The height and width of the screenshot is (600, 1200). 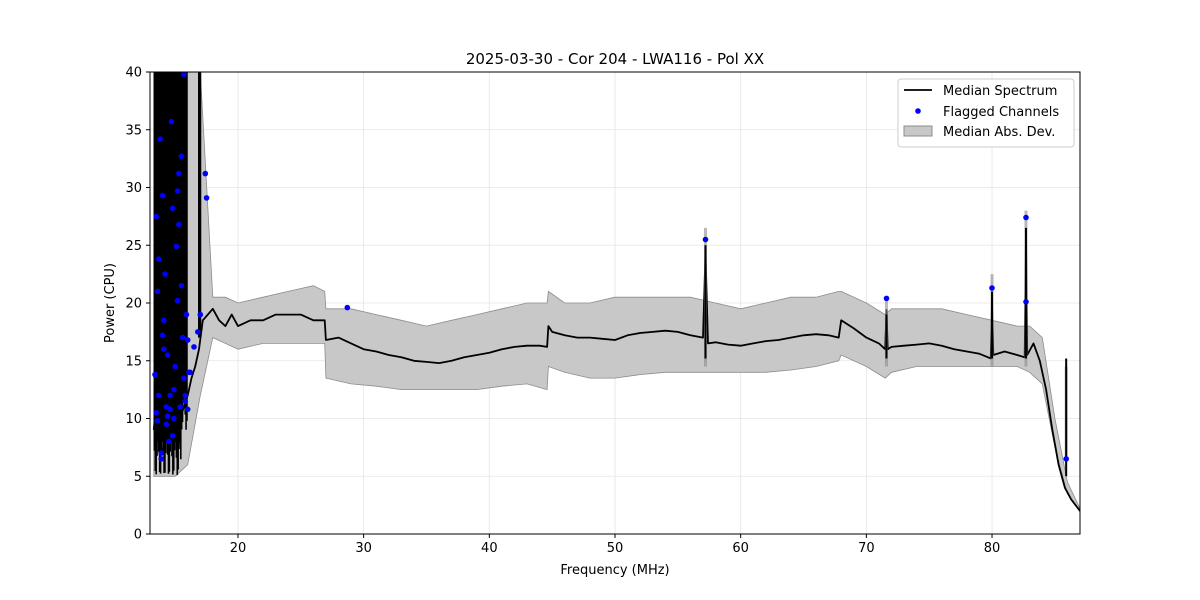 What do you see at coordinates (133, 304) in the screenshot?
I see `y-tick-label: 20` at bounding box center [133, 304].